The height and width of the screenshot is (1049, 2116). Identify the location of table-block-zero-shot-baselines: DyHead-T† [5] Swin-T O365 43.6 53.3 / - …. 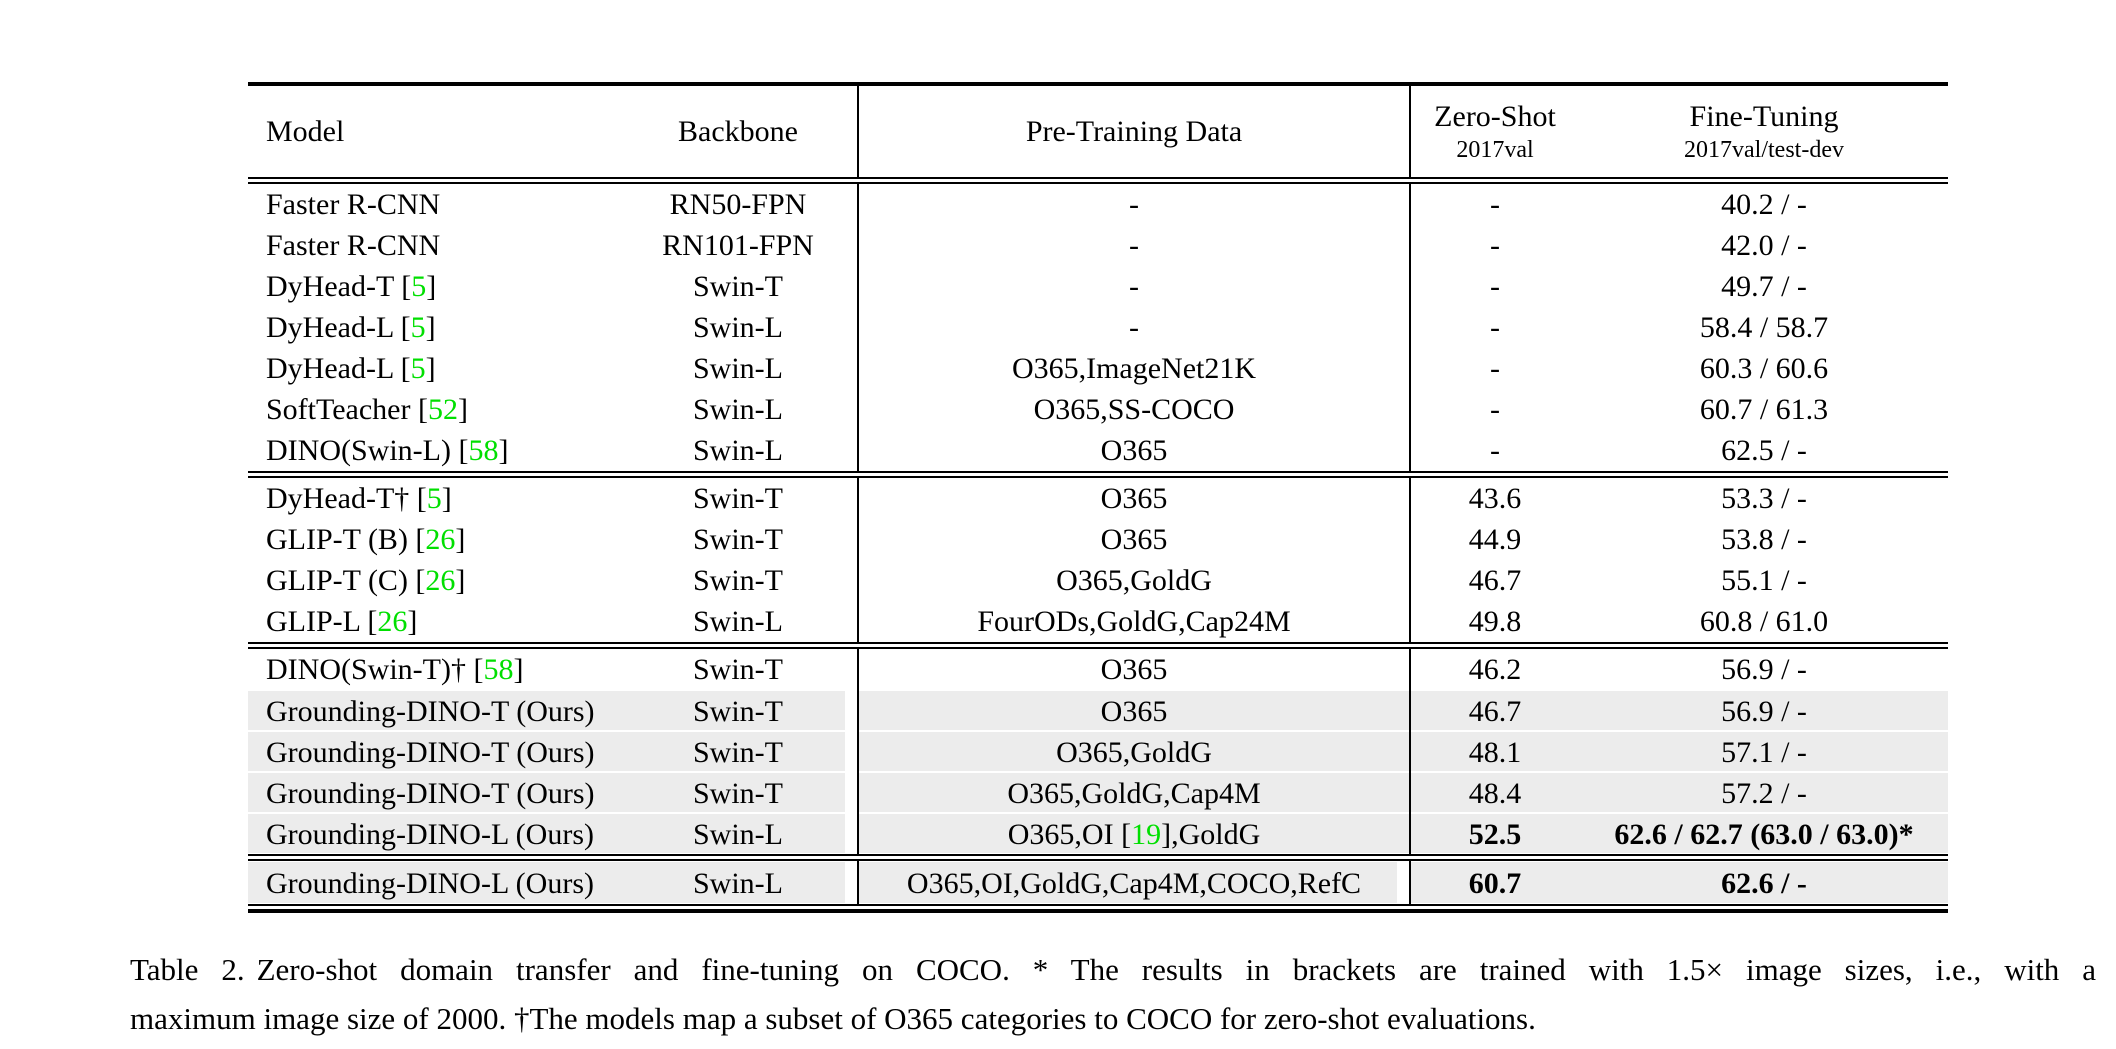
(1098, 560).